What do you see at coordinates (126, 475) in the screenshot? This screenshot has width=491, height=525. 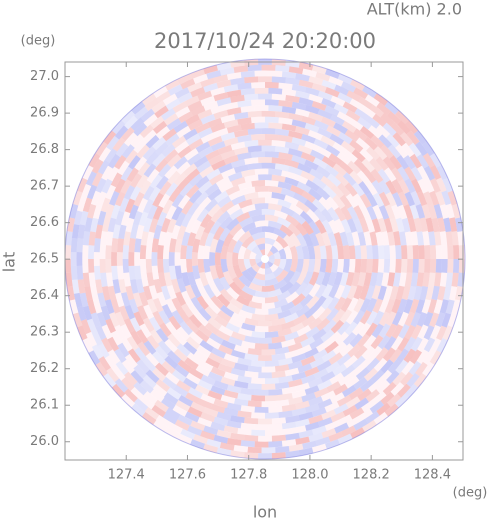 I see `x-tick-label: 127.4` at bounding box center [126, 475].